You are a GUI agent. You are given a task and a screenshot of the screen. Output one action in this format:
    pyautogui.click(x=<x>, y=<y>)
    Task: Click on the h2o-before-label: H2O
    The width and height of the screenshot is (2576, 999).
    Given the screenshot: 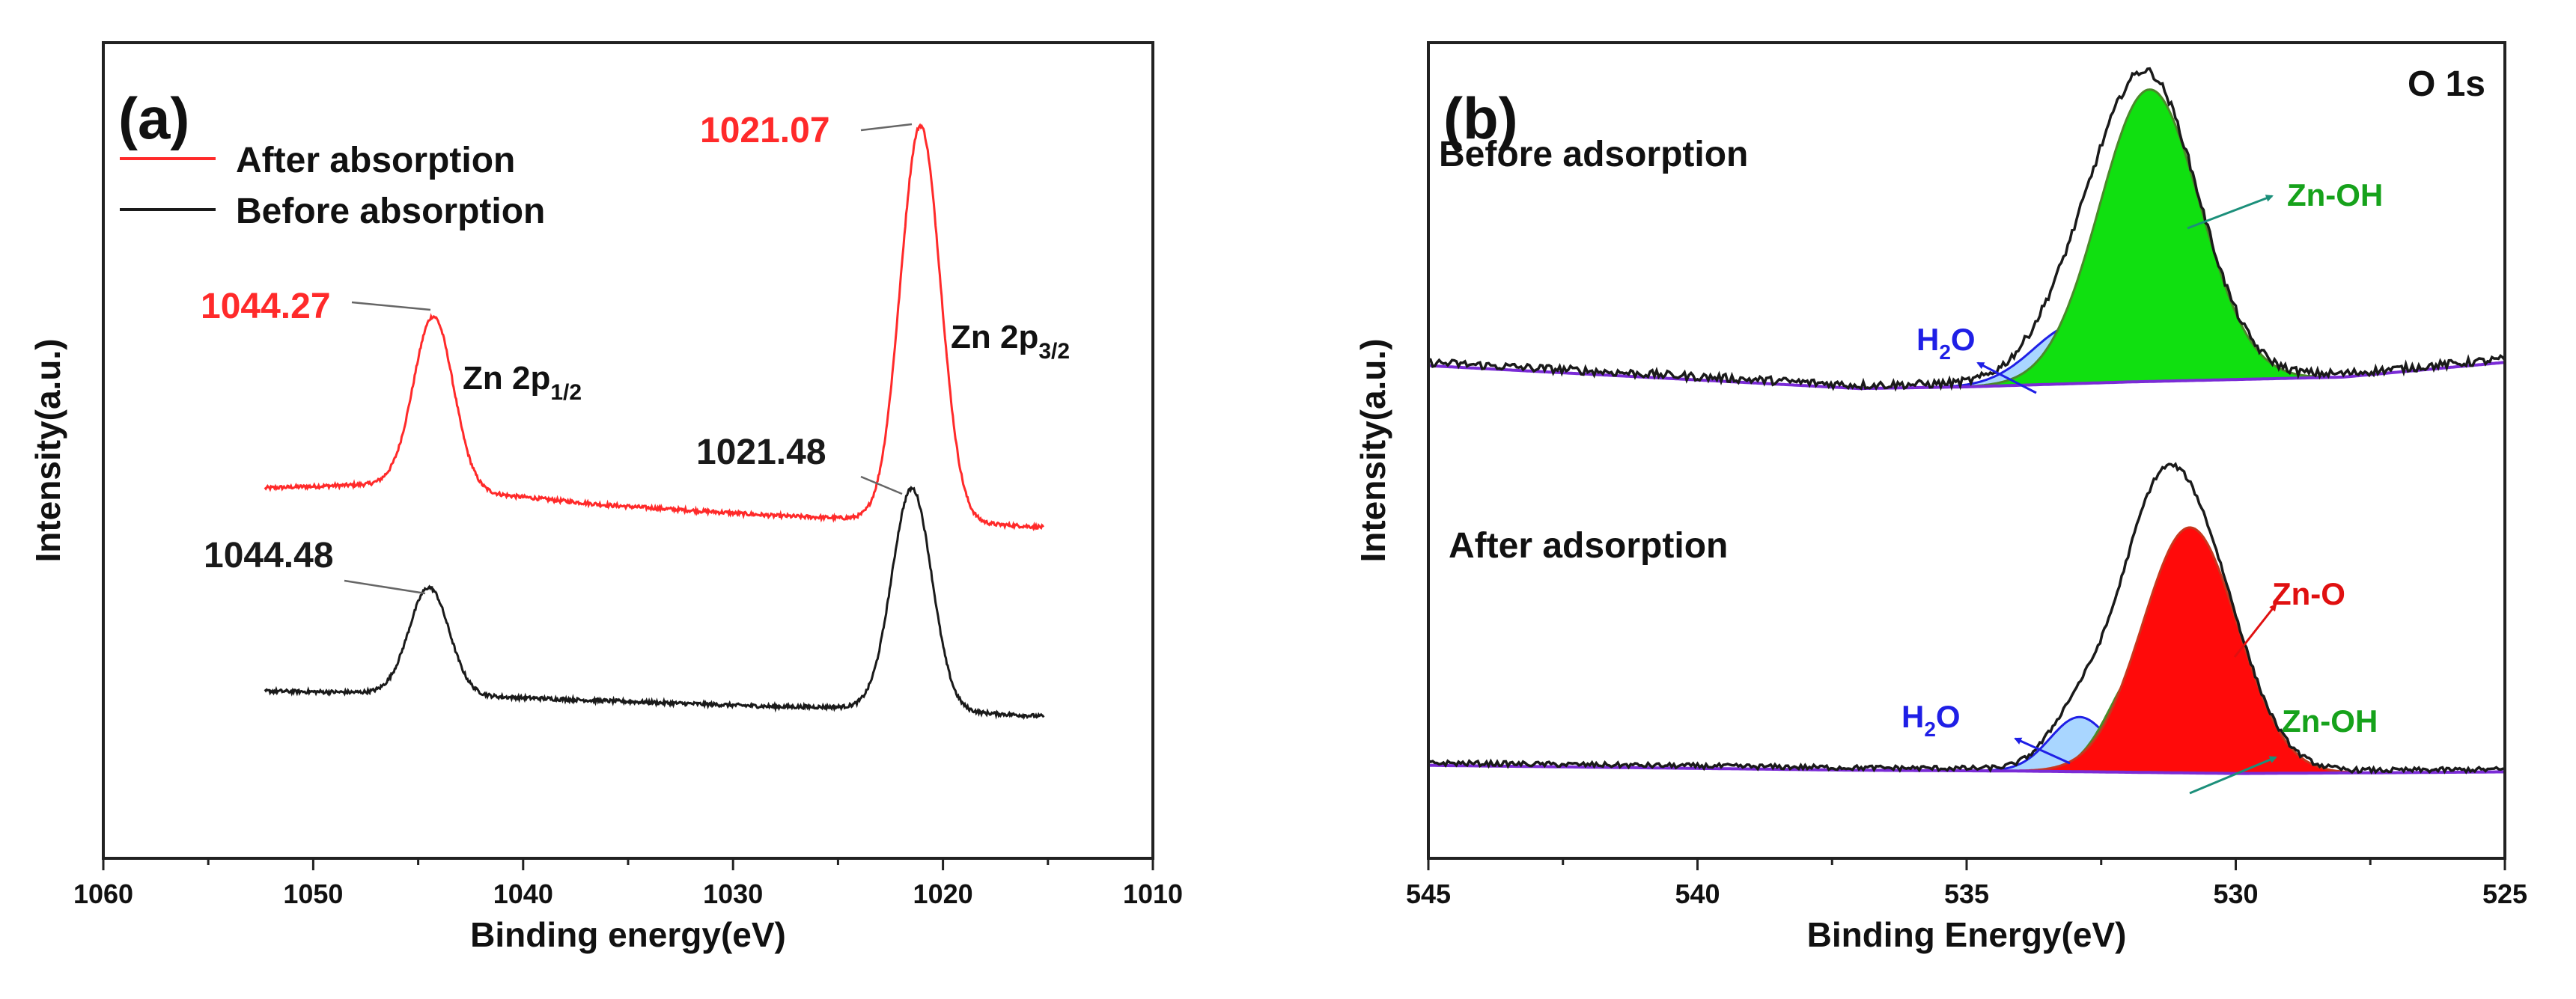 What is the action you would take?
    pyautogui.click(x=1946, y=343)
    